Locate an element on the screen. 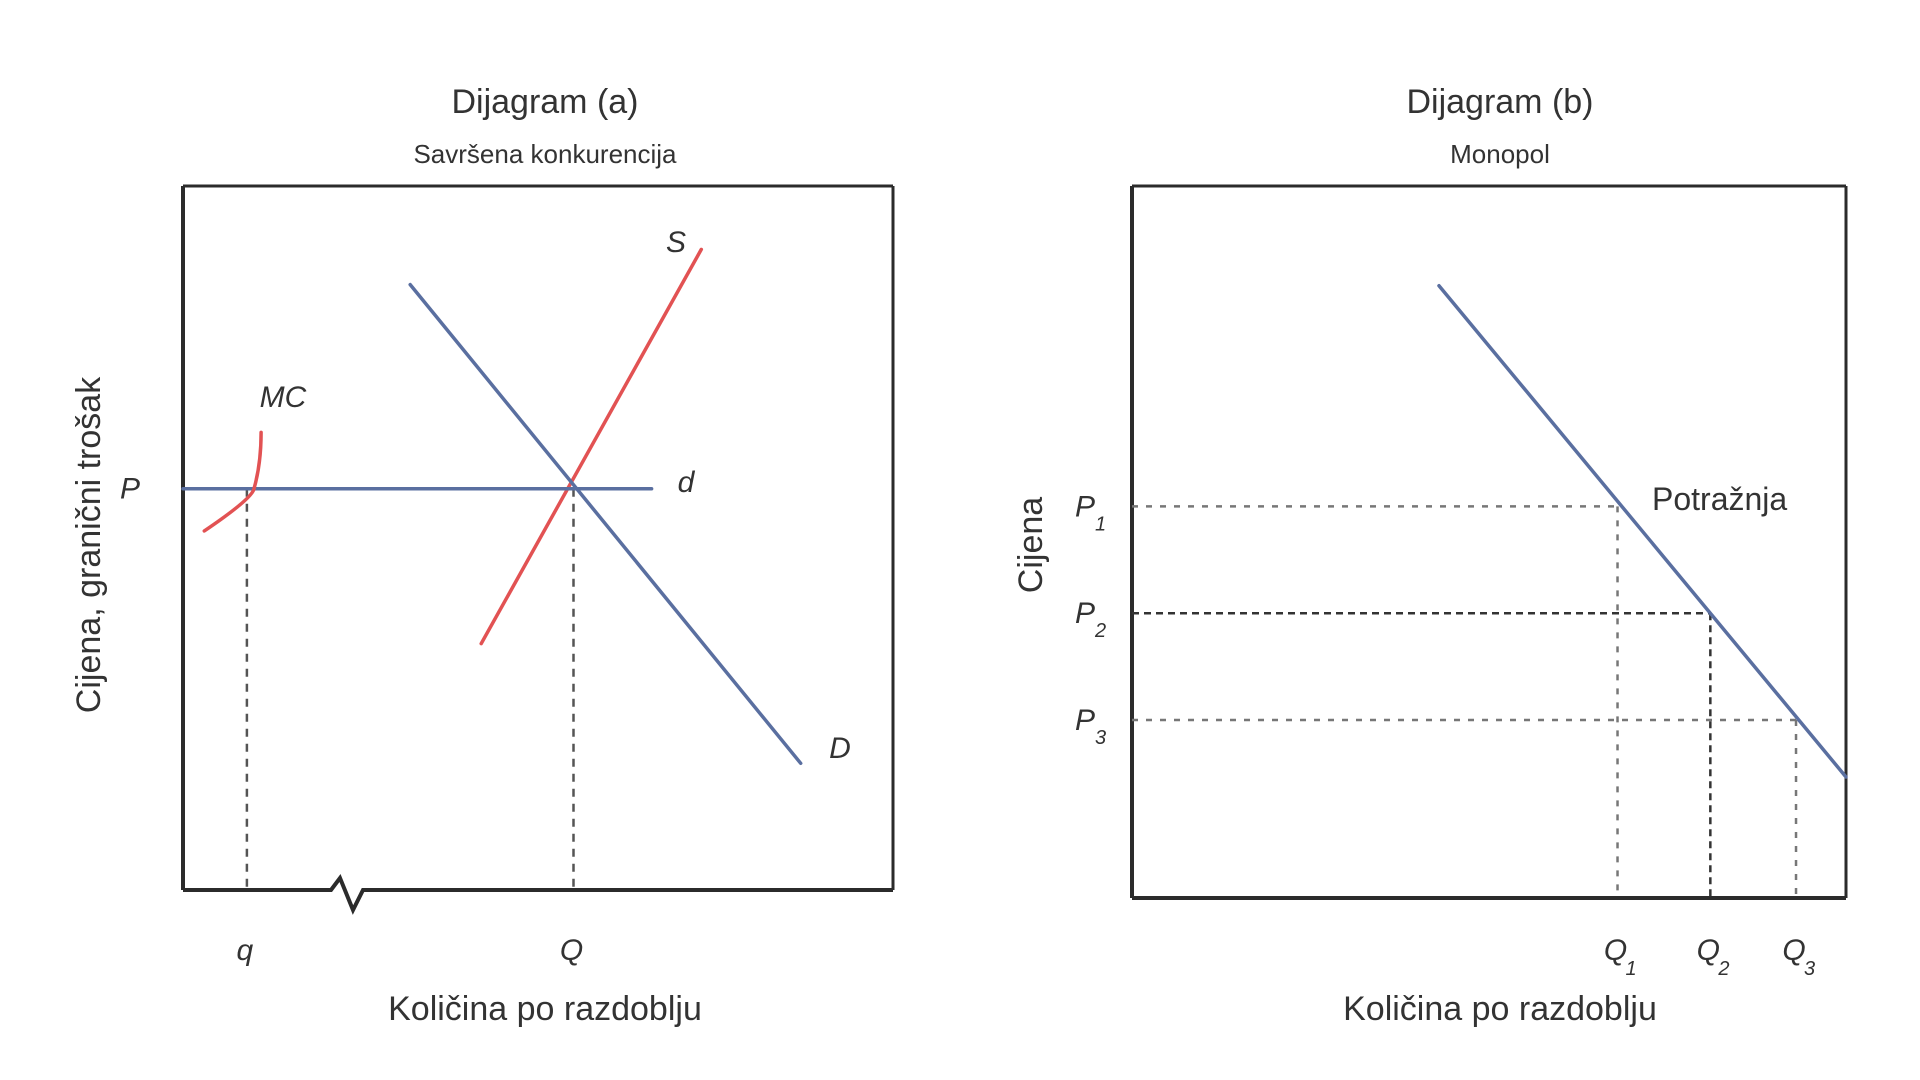 Image resolution: width=1920 pixels, height=1080 pixels. series-label-d: d is located at coordinates (687, 482).